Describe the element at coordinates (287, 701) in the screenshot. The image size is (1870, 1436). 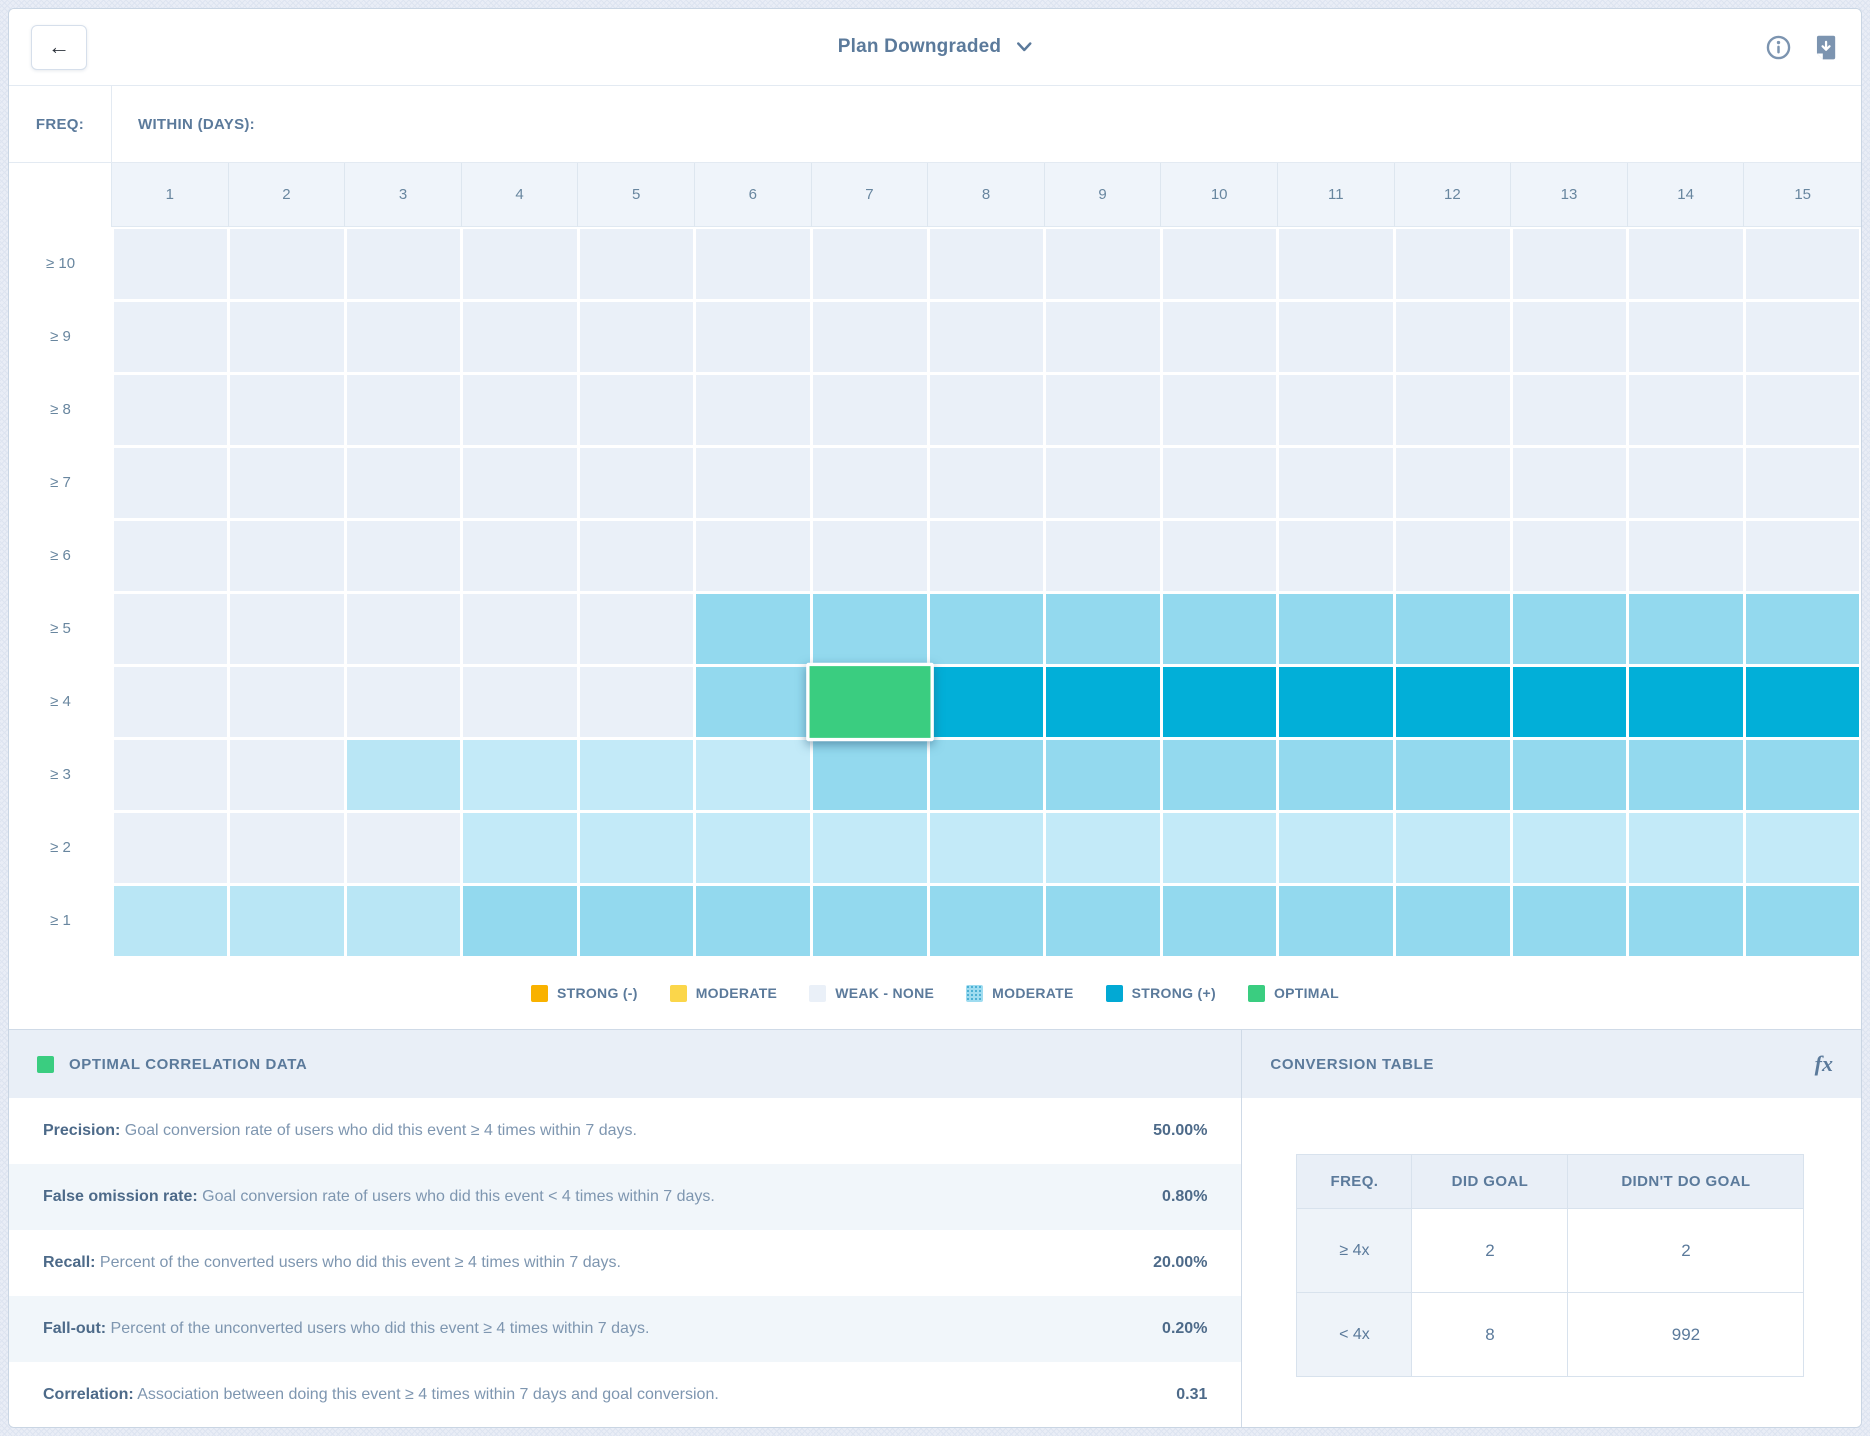
I see `heatmap-cell-freq4-day2` at that location.